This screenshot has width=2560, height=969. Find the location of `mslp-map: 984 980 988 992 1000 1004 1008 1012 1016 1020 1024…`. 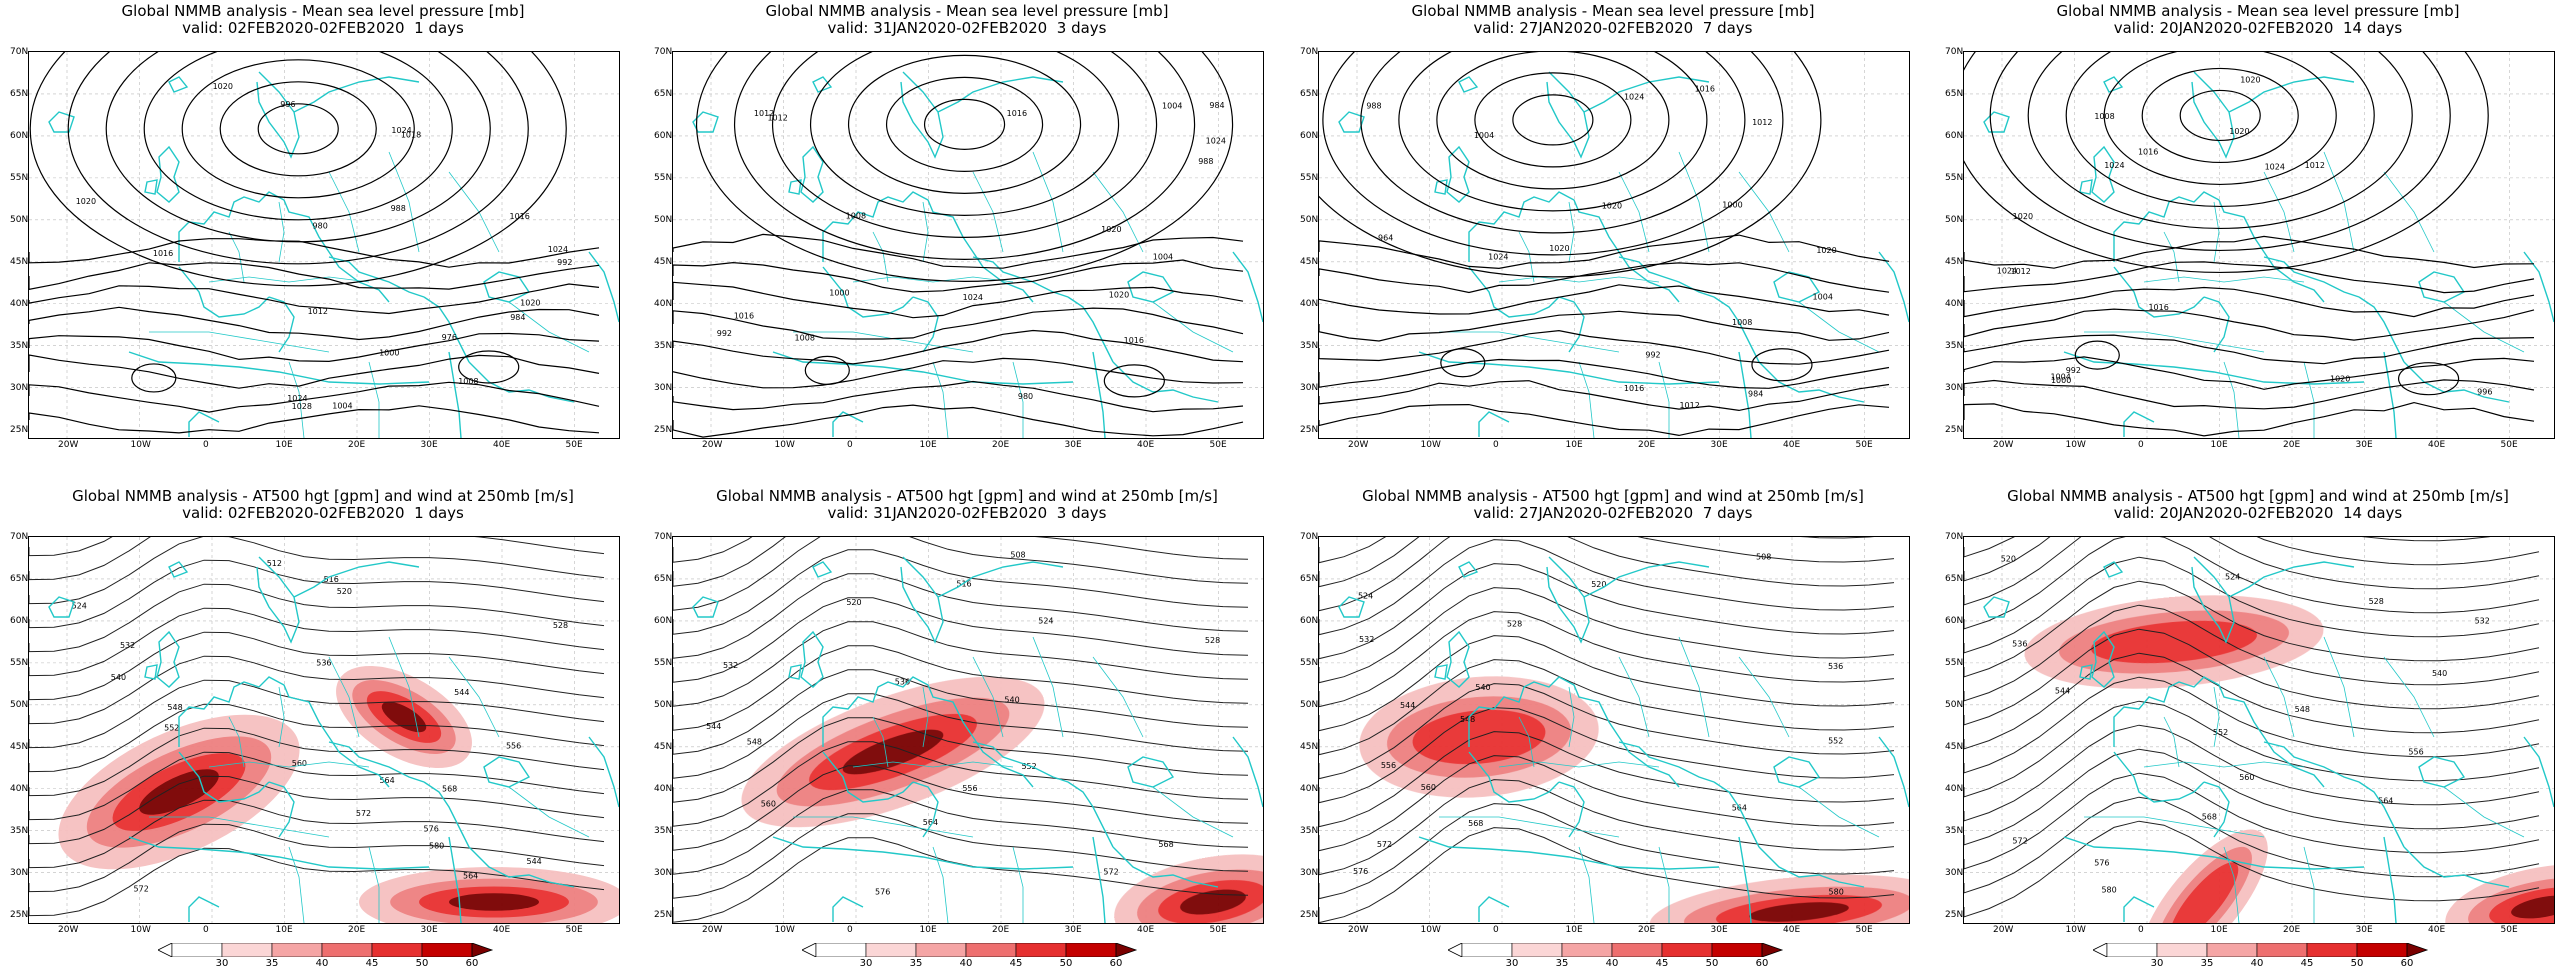

mslp-map: 984 980 988 992 1000 1004 1008 1012 1016 1020 1024… is located at coordinates (968, 245).